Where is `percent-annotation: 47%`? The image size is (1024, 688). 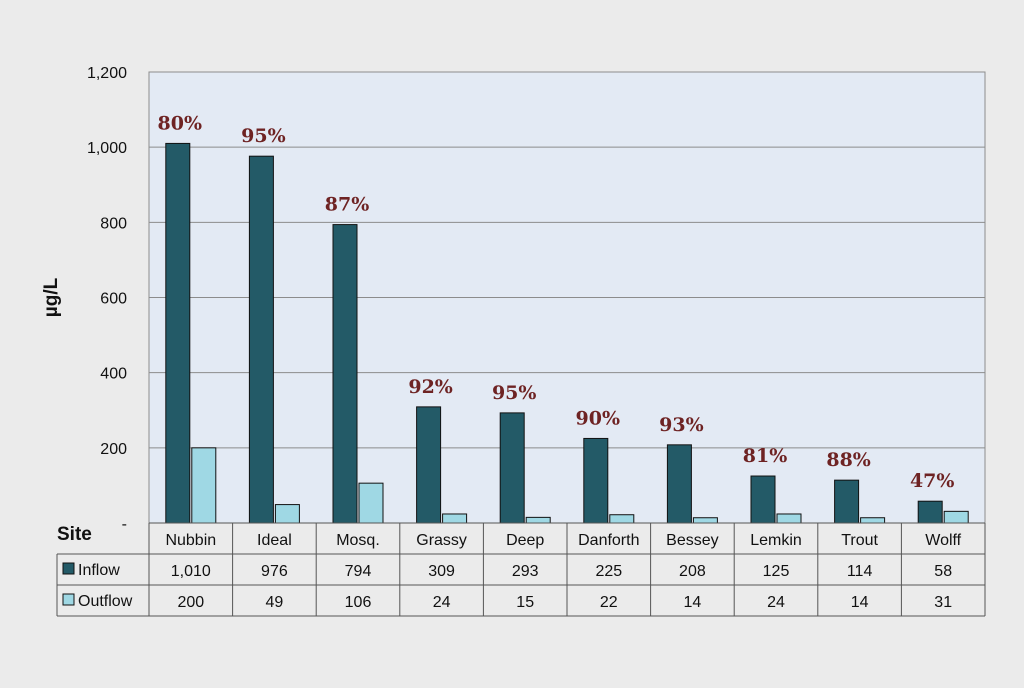 percent-annotation: 47% is located at coordinates (932, 481).